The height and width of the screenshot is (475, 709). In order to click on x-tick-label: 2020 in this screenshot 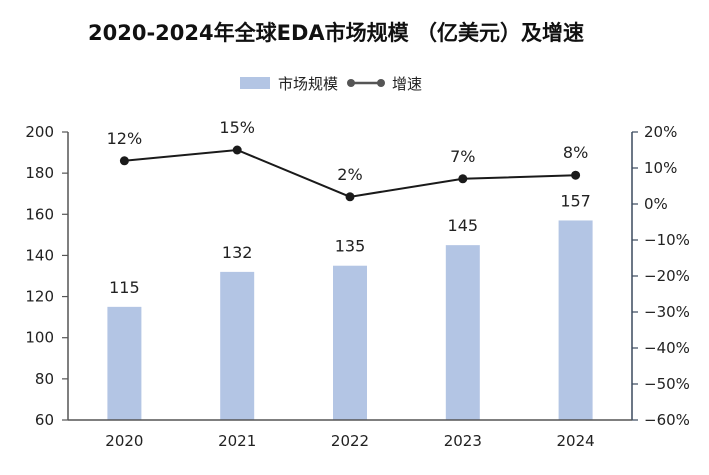, I will do `click(124, 441)`.